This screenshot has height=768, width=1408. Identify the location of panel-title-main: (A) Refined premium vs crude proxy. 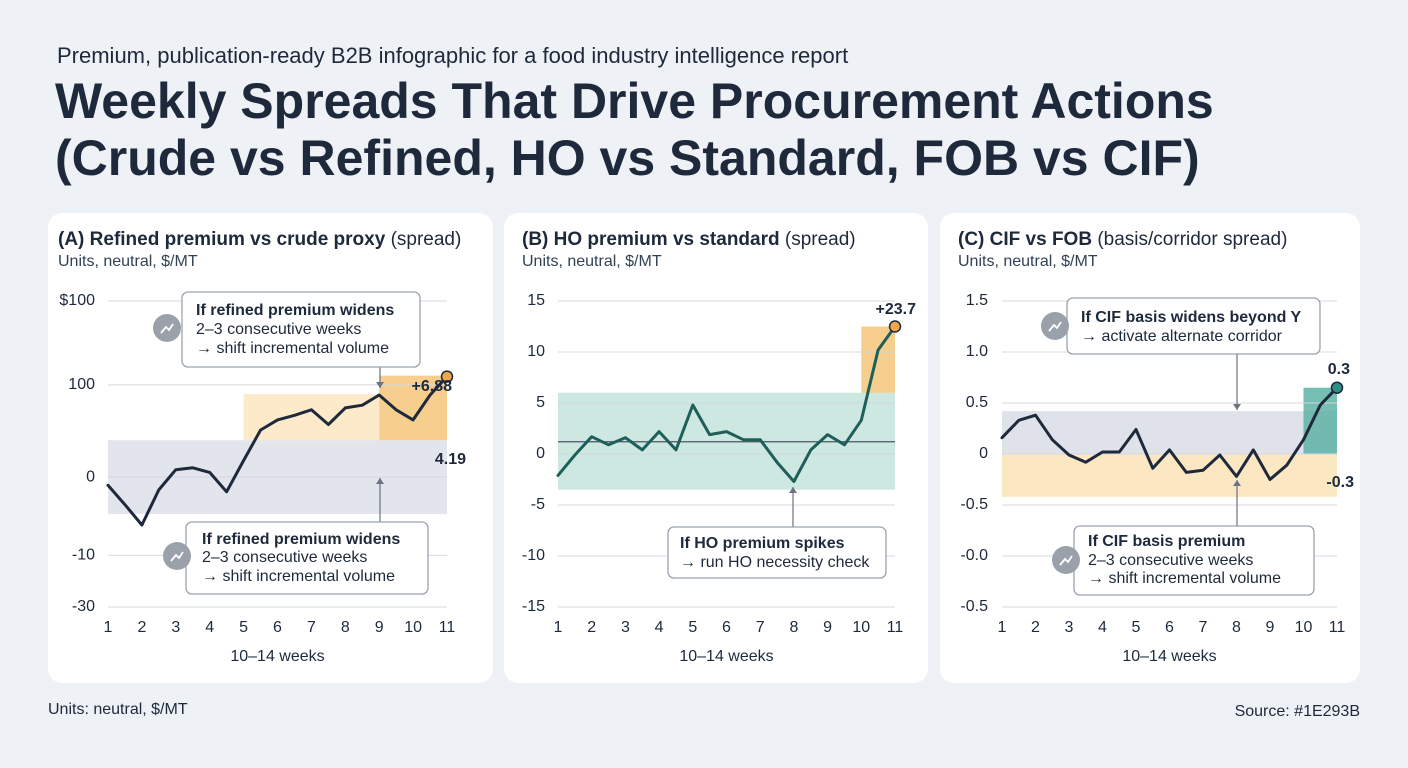
(222, 239).